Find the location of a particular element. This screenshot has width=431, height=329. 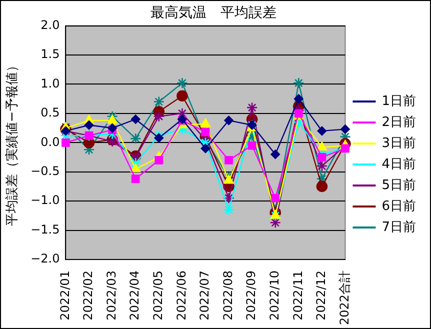

y-tick-label: 1.0 is located at coordinates (50, 83).